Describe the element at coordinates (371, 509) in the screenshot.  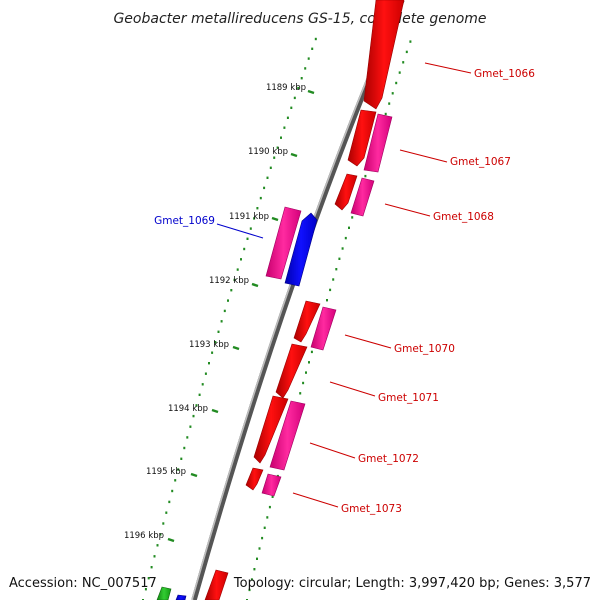
I see `gene-name: Gmet_1073` at that location.